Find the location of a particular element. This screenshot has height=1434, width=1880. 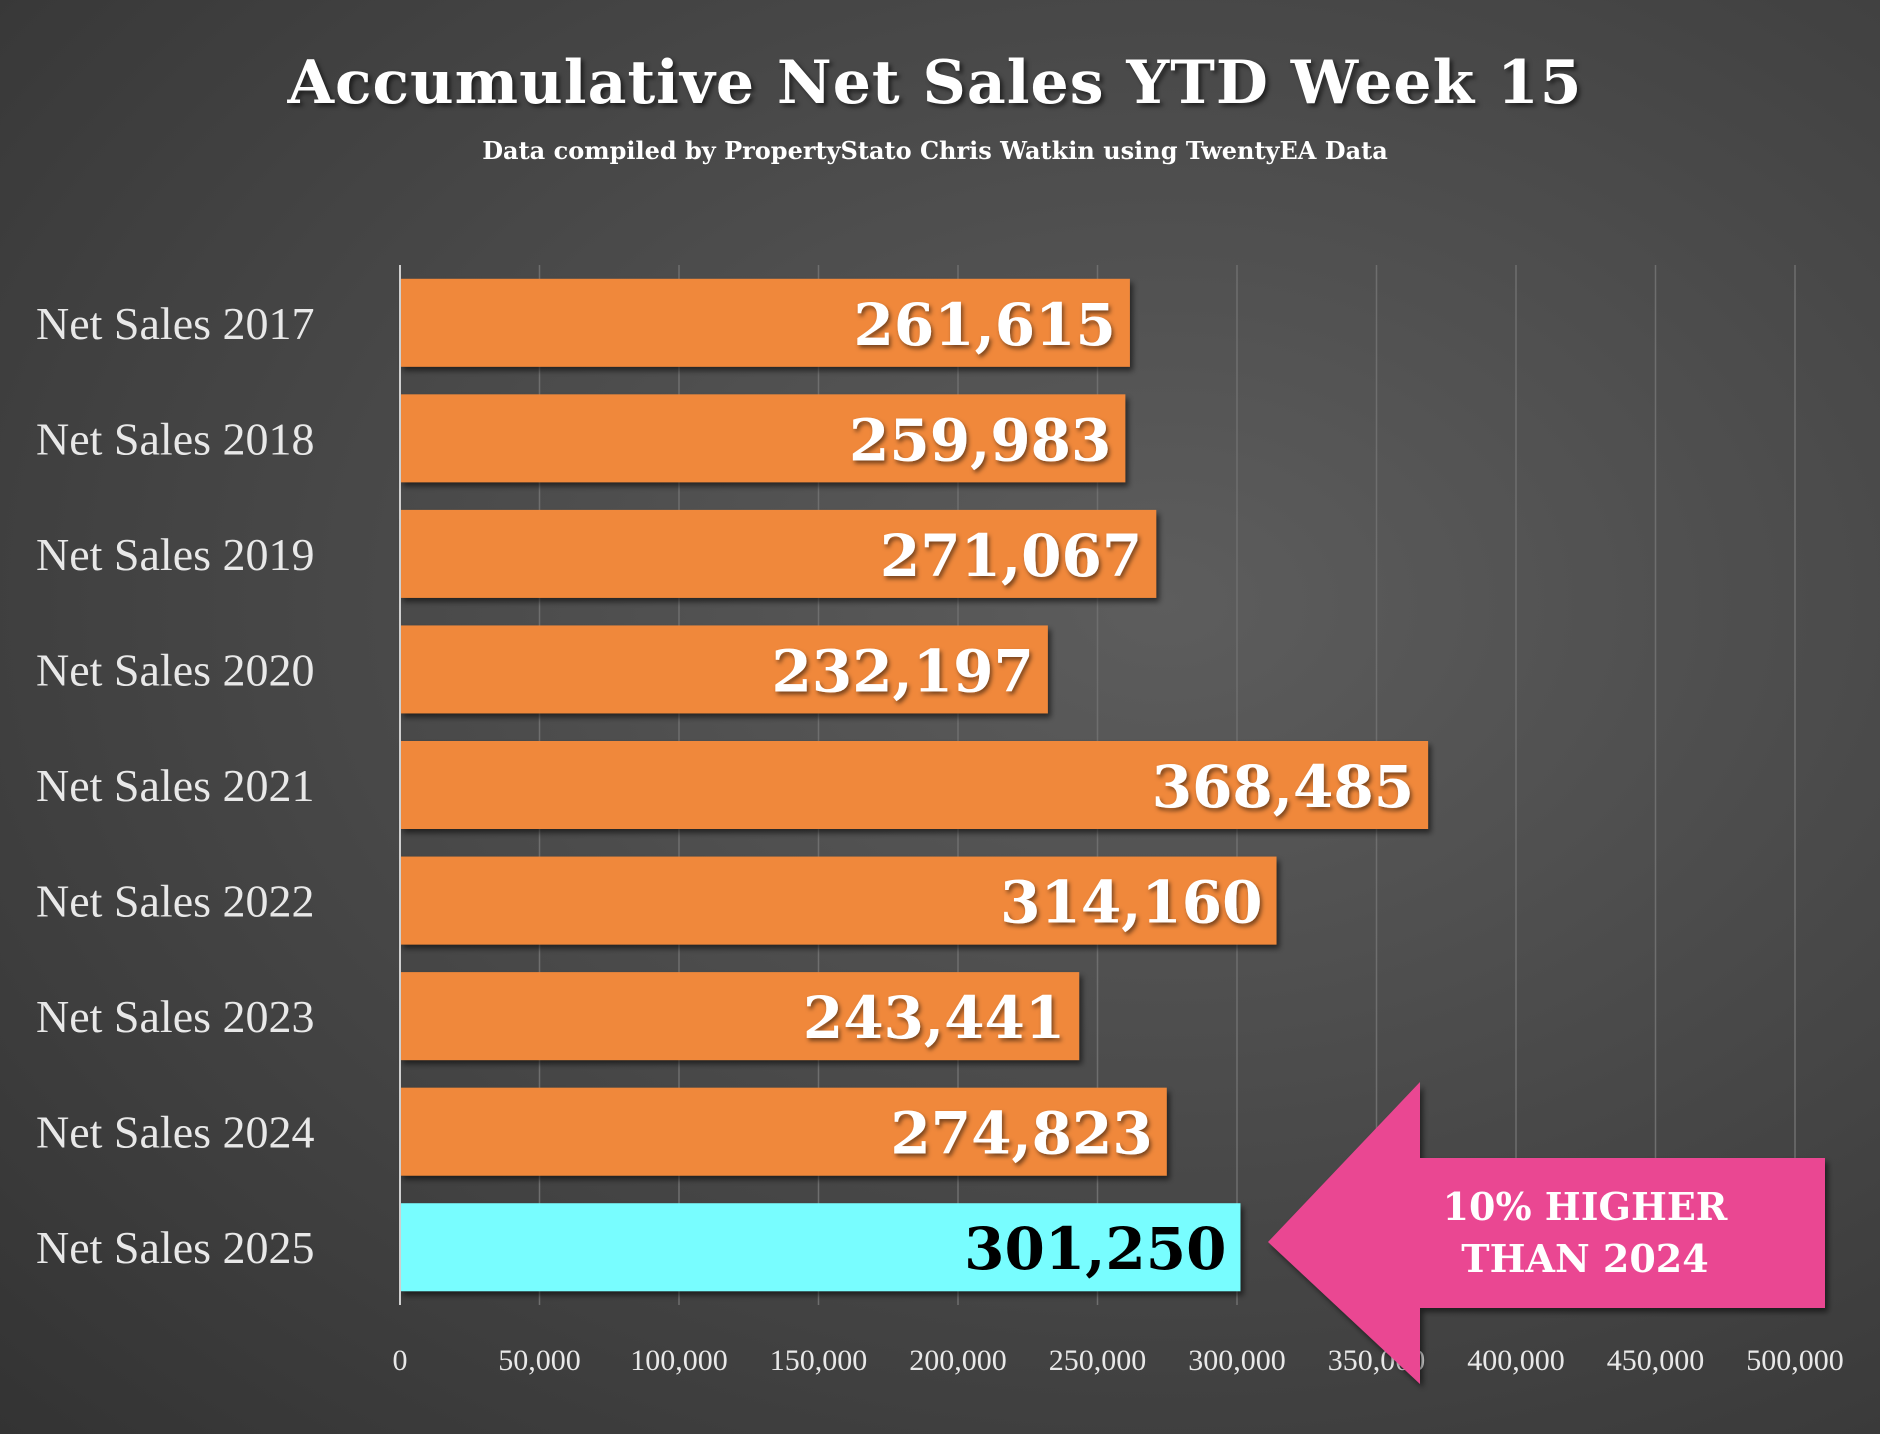

x-tick-label: 300,000 is located at coordinates (1237, 1360).